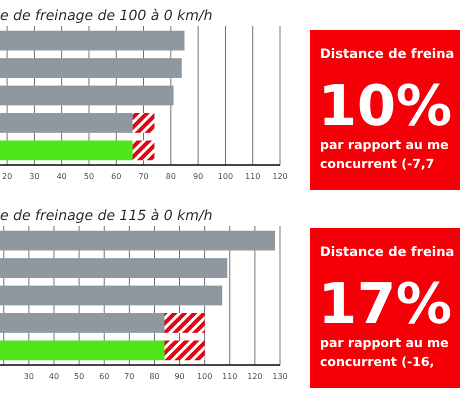 The height and width of the screenshot is (400, 460). What do you see at coordinates (385, 304) in the screenshot?
I see `text: 17%` at bounding box center [385, 304].